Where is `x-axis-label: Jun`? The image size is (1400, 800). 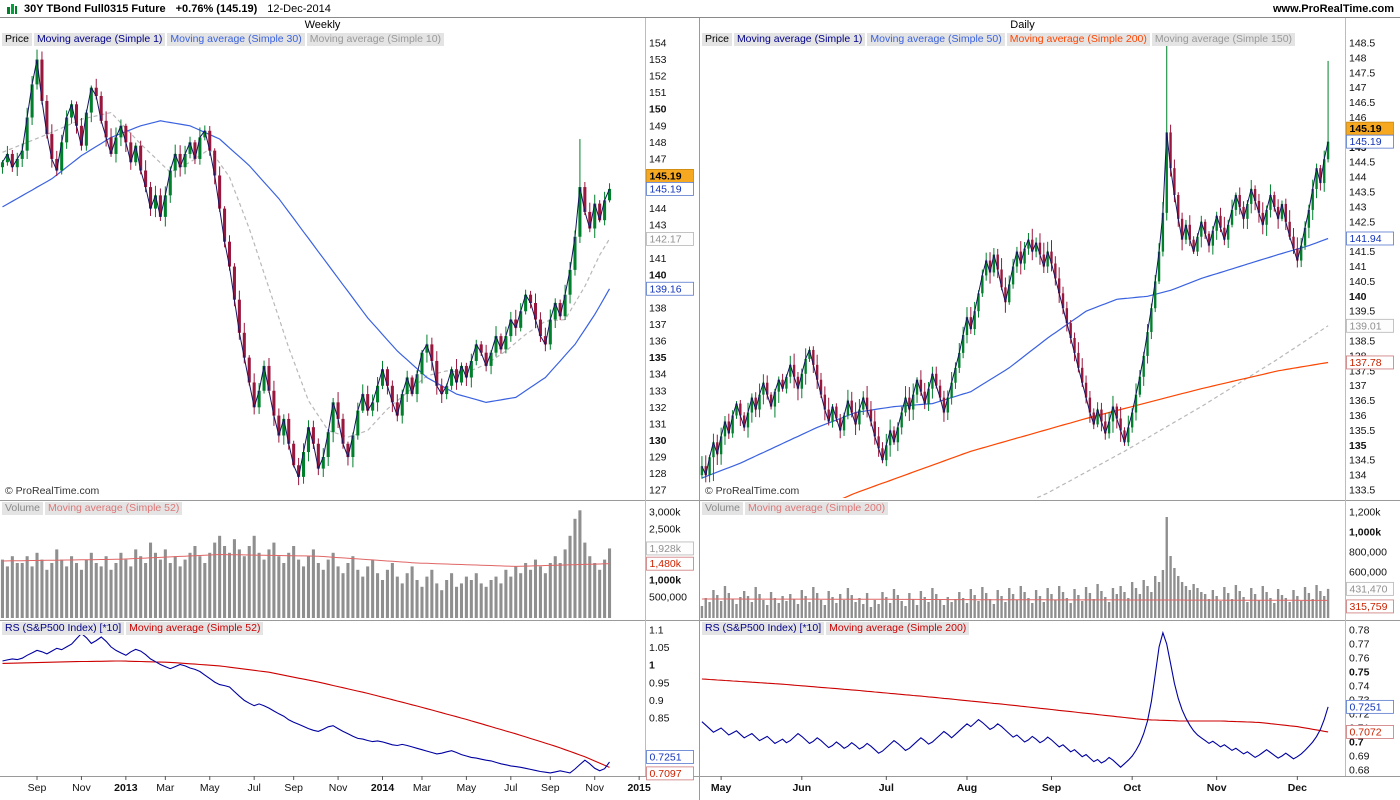 x-axis-label: Jun is located at coordinates (801, 788).